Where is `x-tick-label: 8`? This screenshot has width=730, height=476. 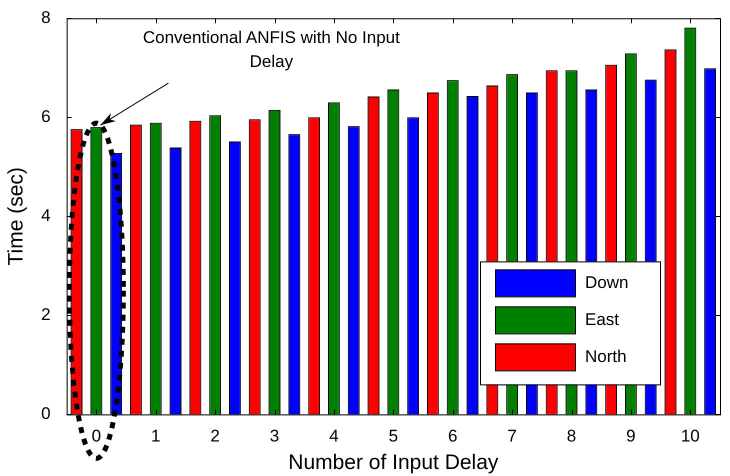
x-tick-label: 8 is located at coordinates (571, 436).